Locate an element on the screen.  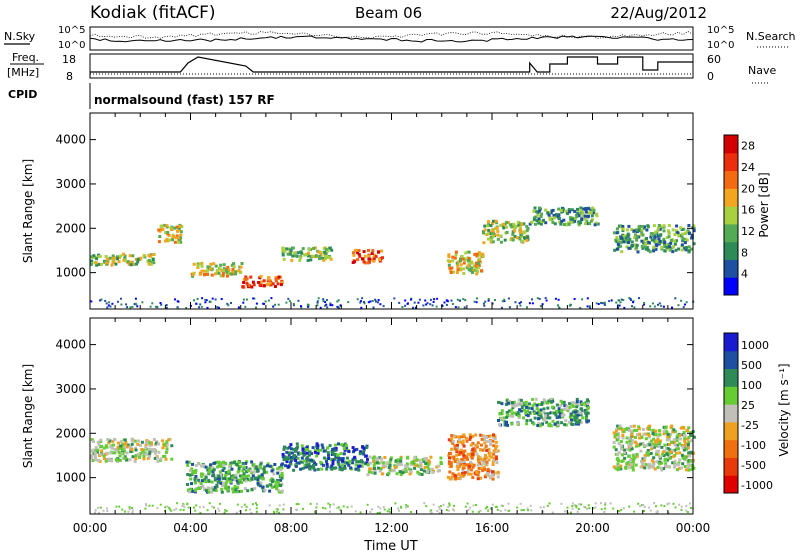
freq-label-line2: [MHz] is located at coordinates (23, 72).